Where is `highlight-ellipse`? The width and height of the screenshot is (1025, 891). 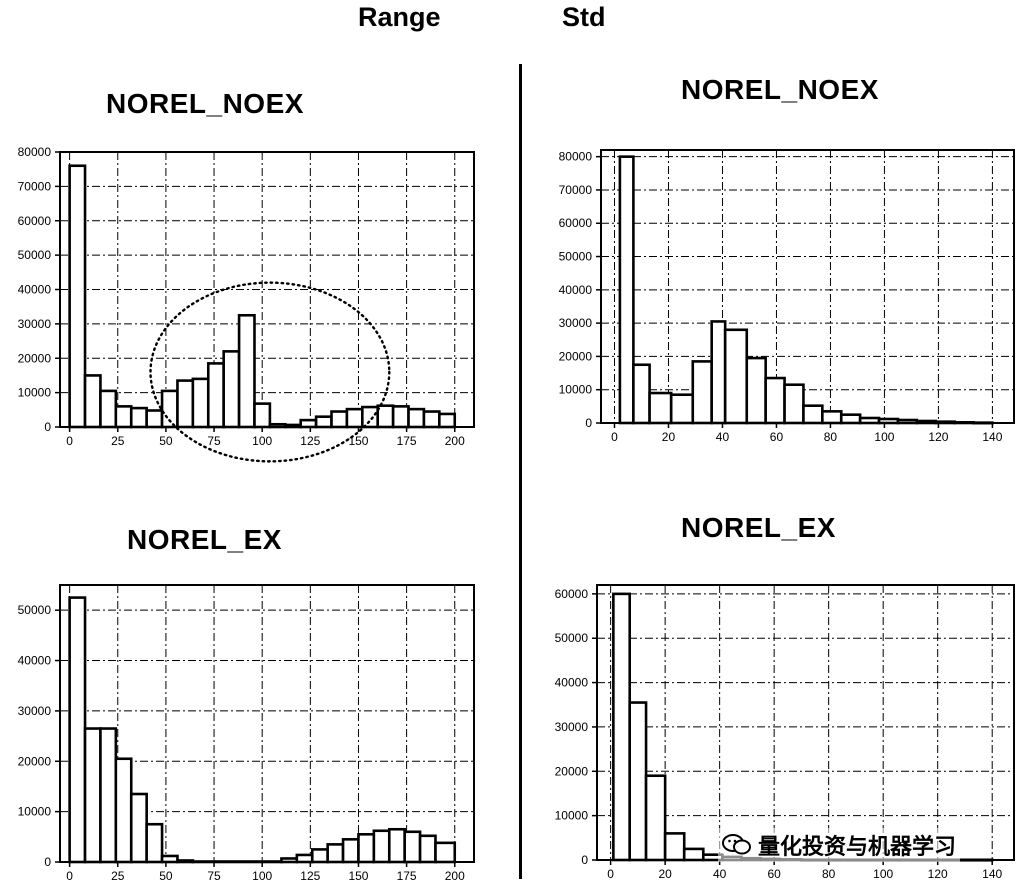 highlight-ellipse is located at coordinates (270, 372).